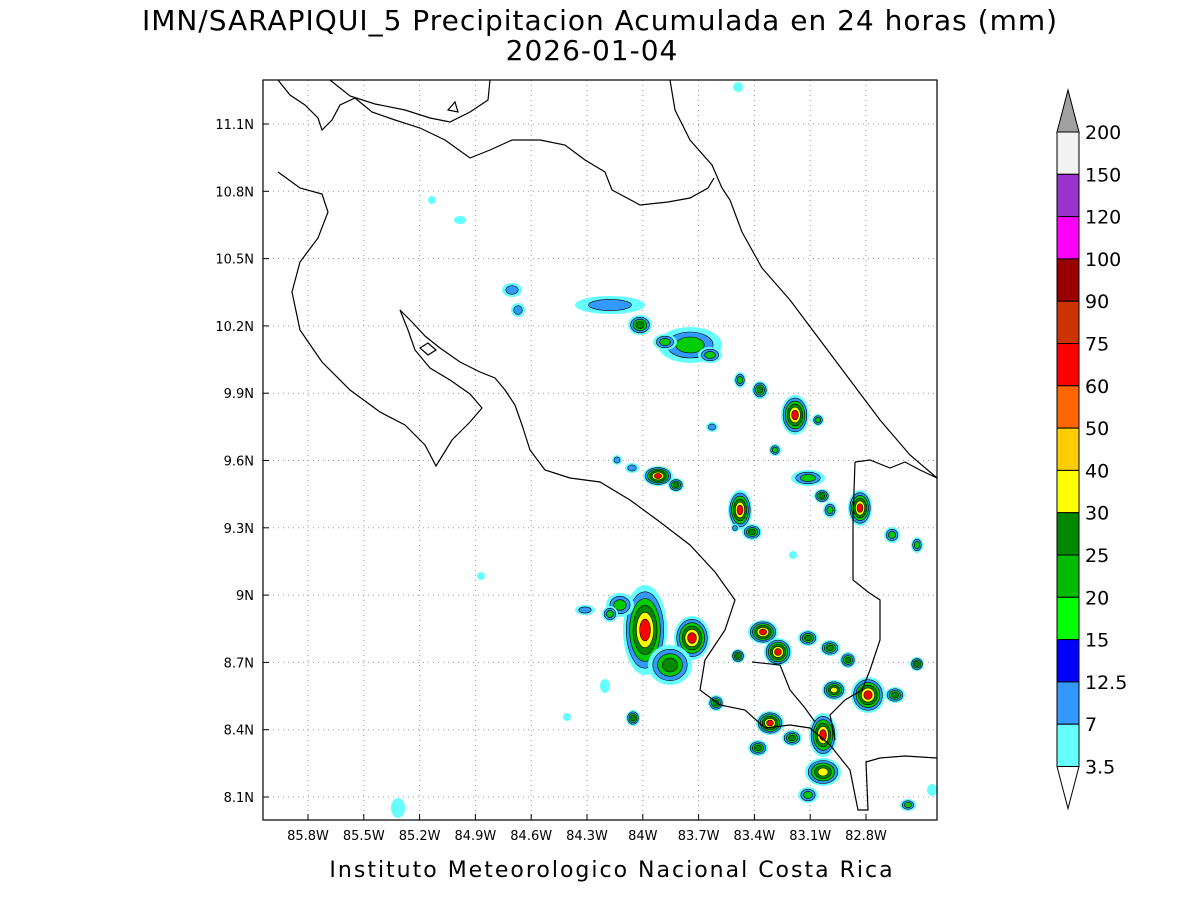 The image size is (1200, 900). What do you see at coordinates (754, 836) in the screenshot?
I see `x-tick-label: 83.4W` at bounding box center [754, 836].